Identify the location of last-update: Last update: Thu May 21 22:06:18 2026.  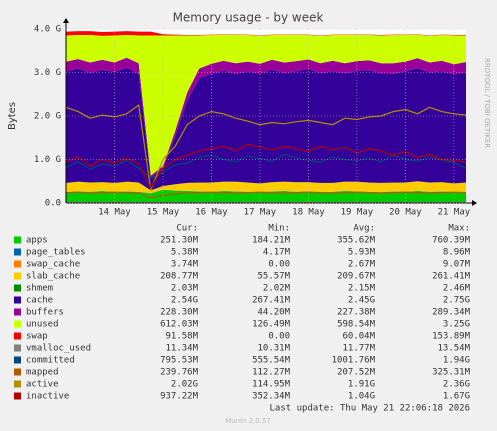
(370, 409).